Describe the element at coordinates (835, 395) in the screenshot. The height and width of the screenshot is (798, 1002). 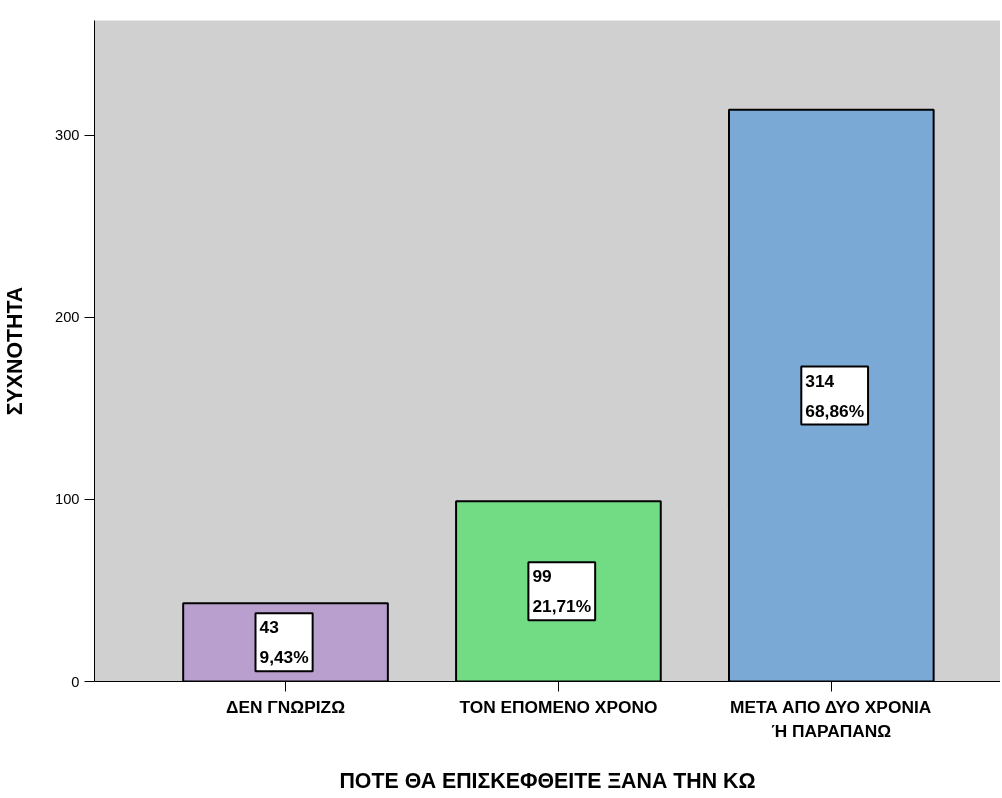
I see `data-label: 314 68,86%` at that location.